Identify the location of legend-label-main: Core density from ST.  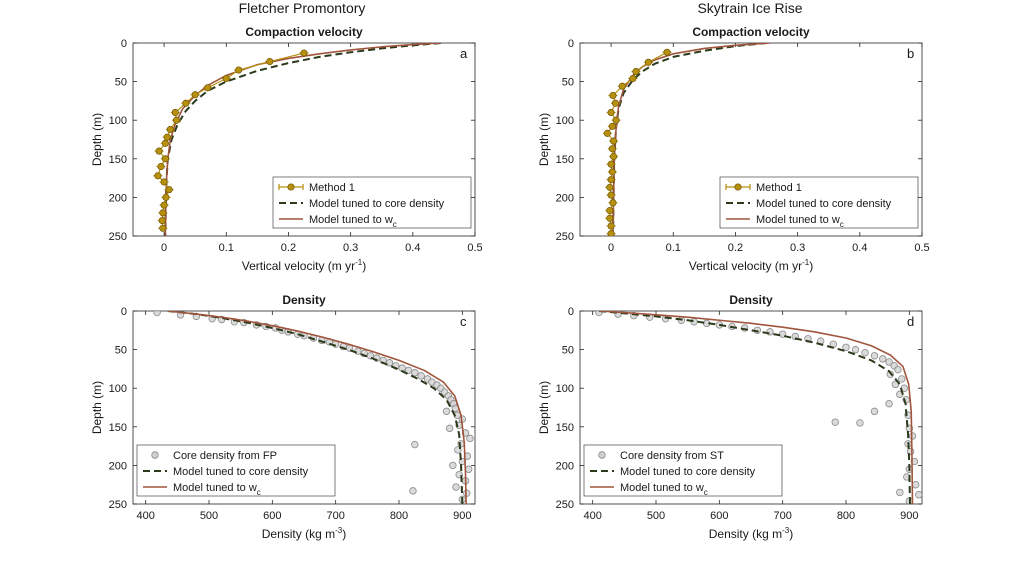
(672, 456).